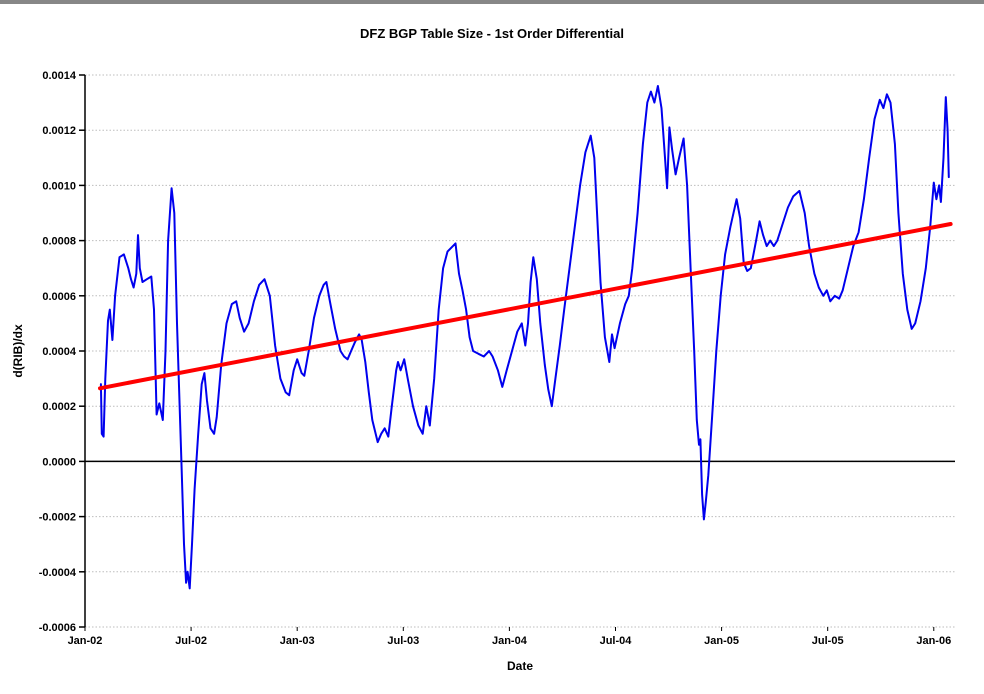 This screenshot has width=984, height=694. I want to click on x-tick-label: Jul-03, so click(403, 641).